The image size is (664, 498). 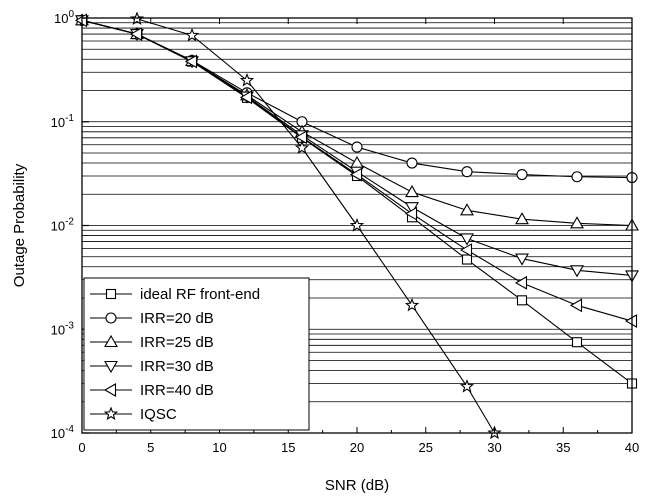 I want to click on y-tick-label: 10⁻², so click(x=63, y=225).